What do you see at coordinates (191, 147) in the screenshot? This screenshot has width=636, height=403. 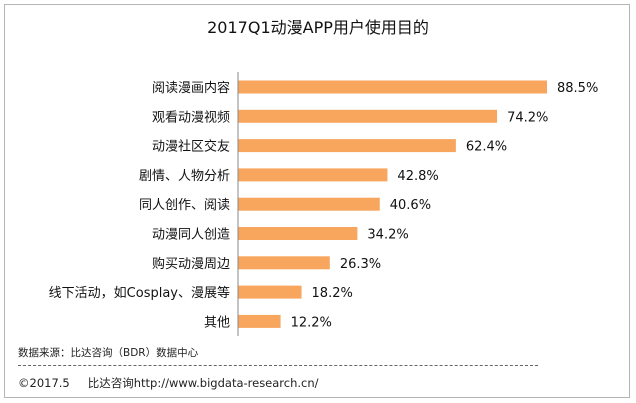 I see `category-label: 动漫社区交友` at bounding box center [191, 147].